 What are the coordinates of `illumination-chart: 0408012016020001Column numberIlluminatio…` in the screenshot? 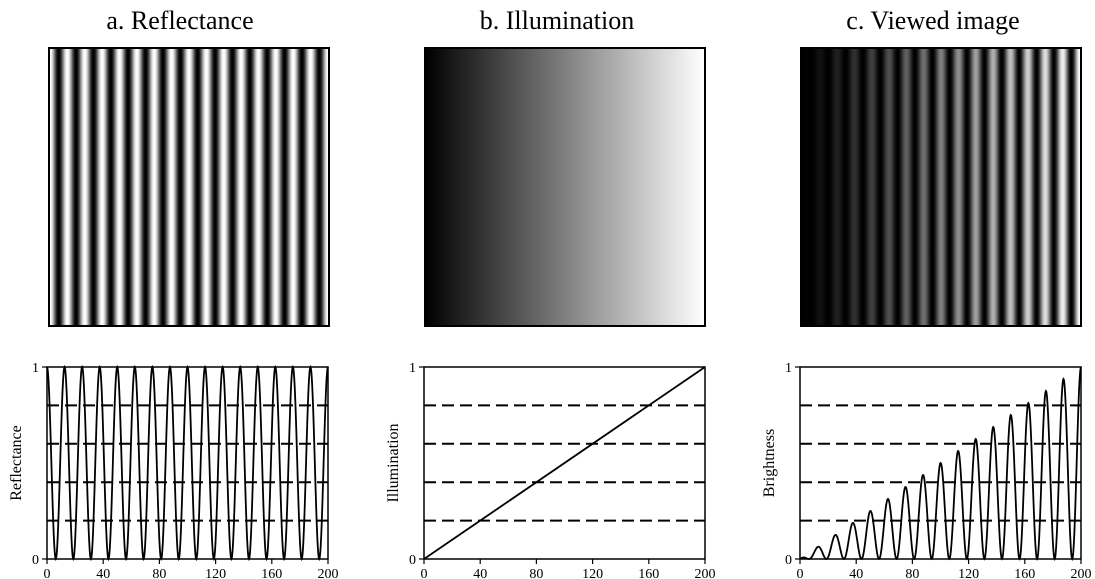 It's located at (550, 470).